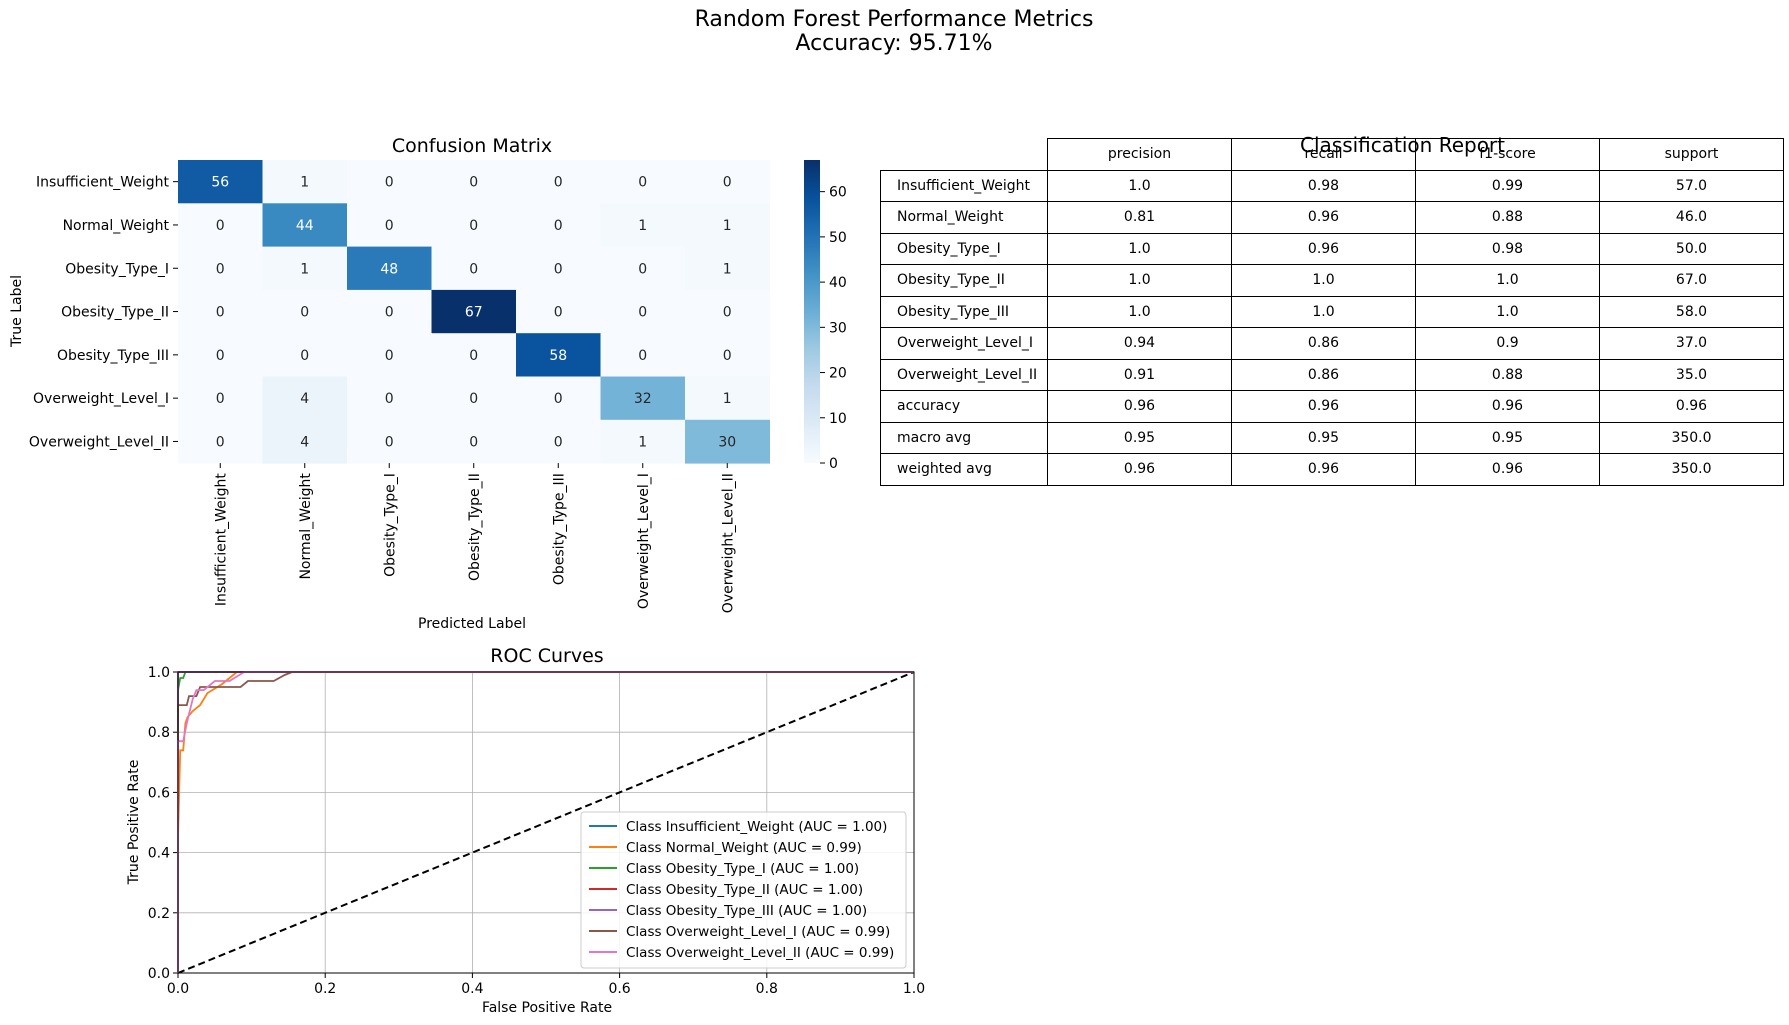 This screenshot has width=1789, height=1025. I want to click on roc-title: ROC Curves, so click(546, 656).